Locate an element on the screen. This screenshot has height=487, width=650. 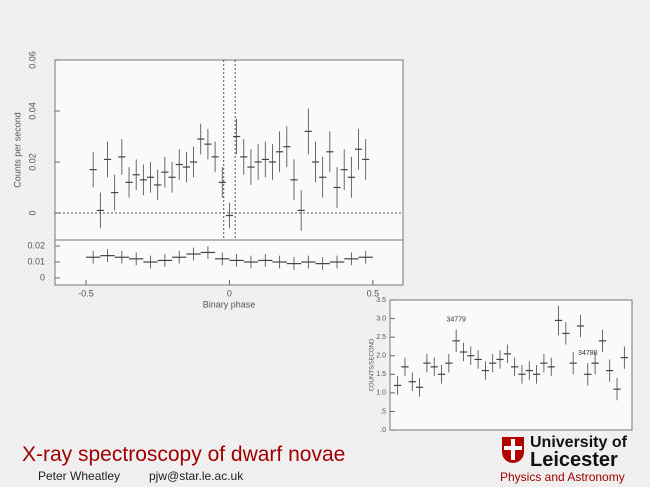
logo-text: University of is located at coordinates (578, 442).